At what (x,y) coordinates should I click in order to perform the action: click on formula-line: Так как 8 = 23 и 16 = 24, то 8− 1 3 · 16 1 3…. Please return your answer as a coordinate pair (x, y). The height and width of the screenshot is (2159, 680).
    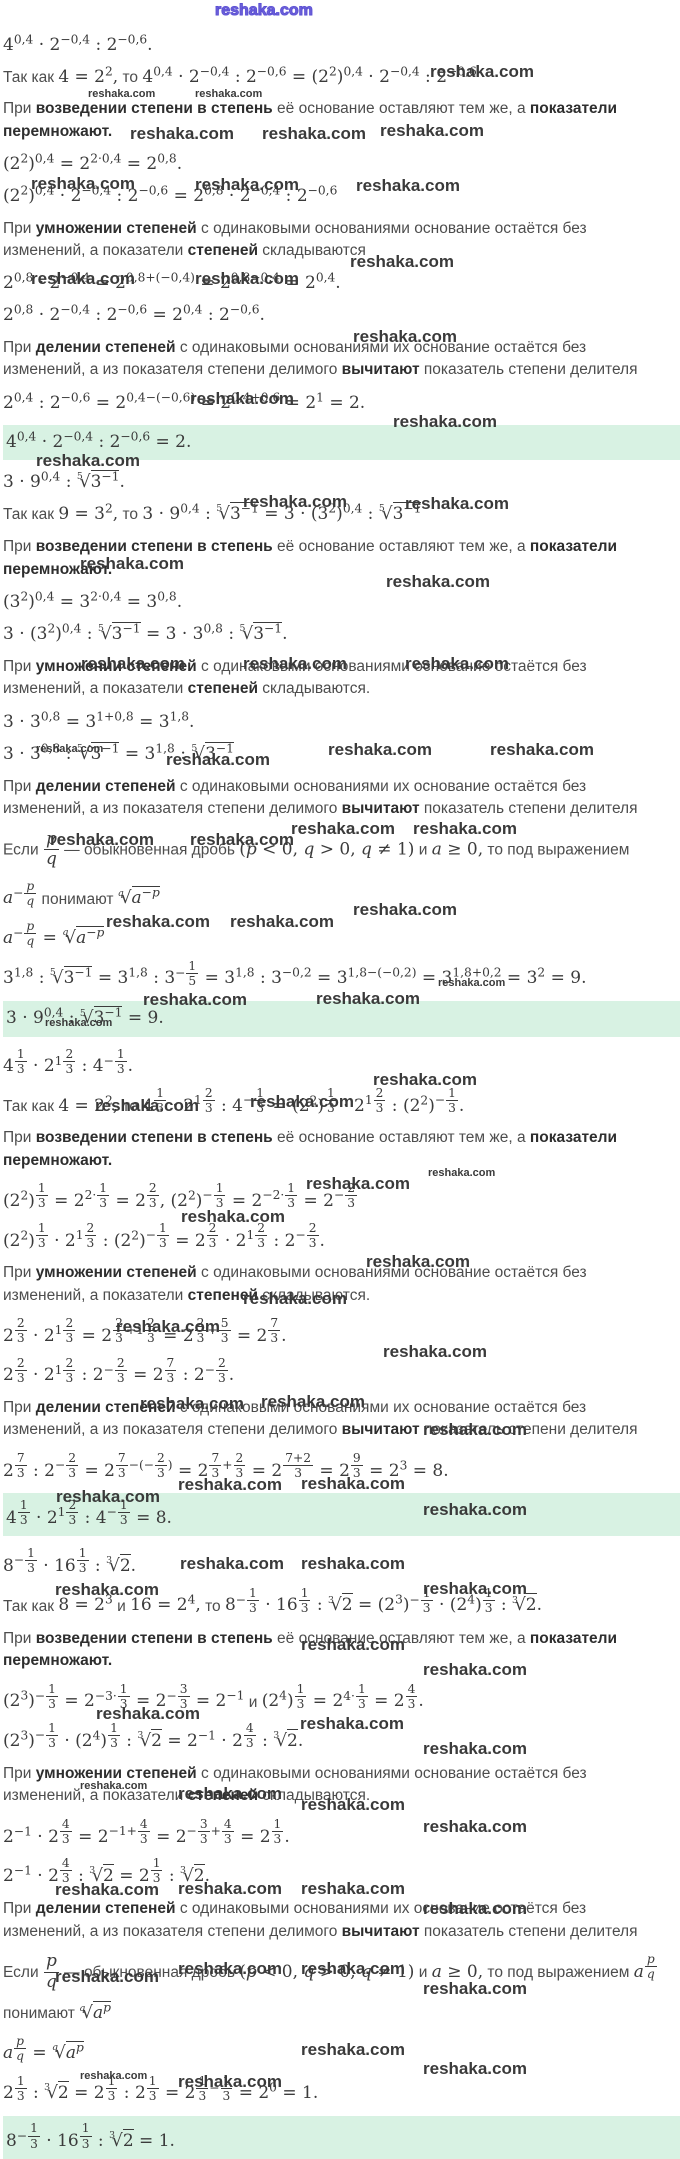
    Looking at the image, I should click on (273, 1600).